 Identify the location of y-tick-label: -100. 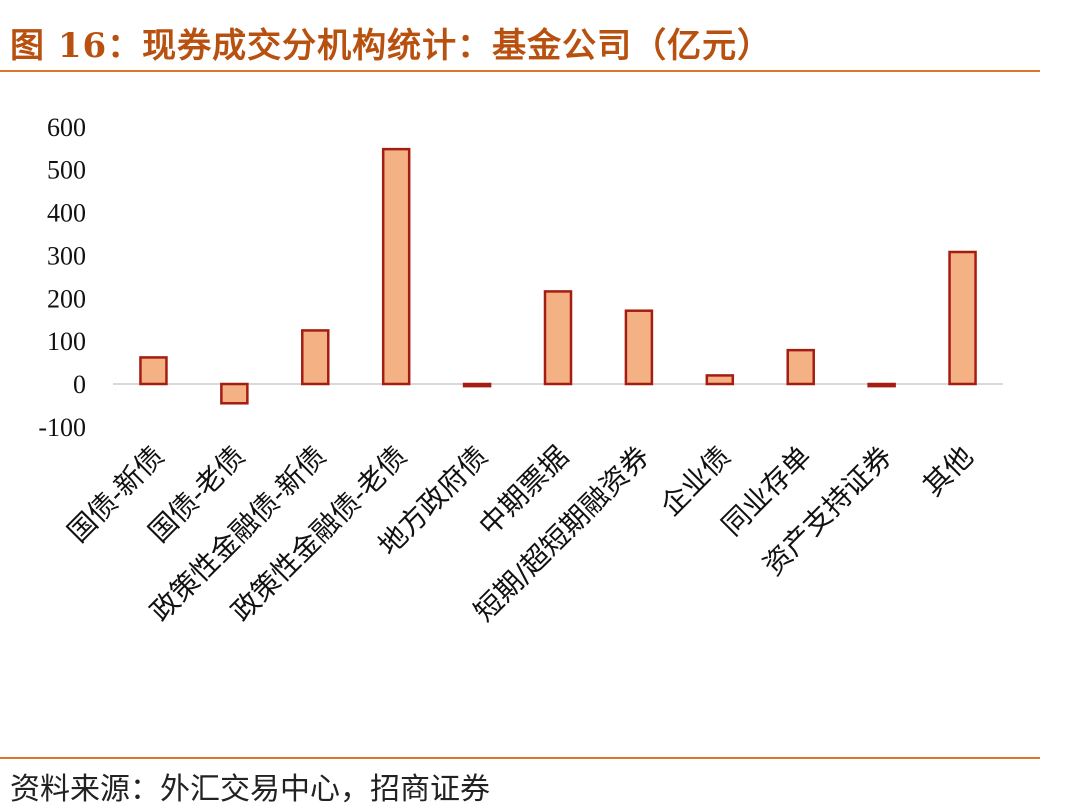
(62, 427).